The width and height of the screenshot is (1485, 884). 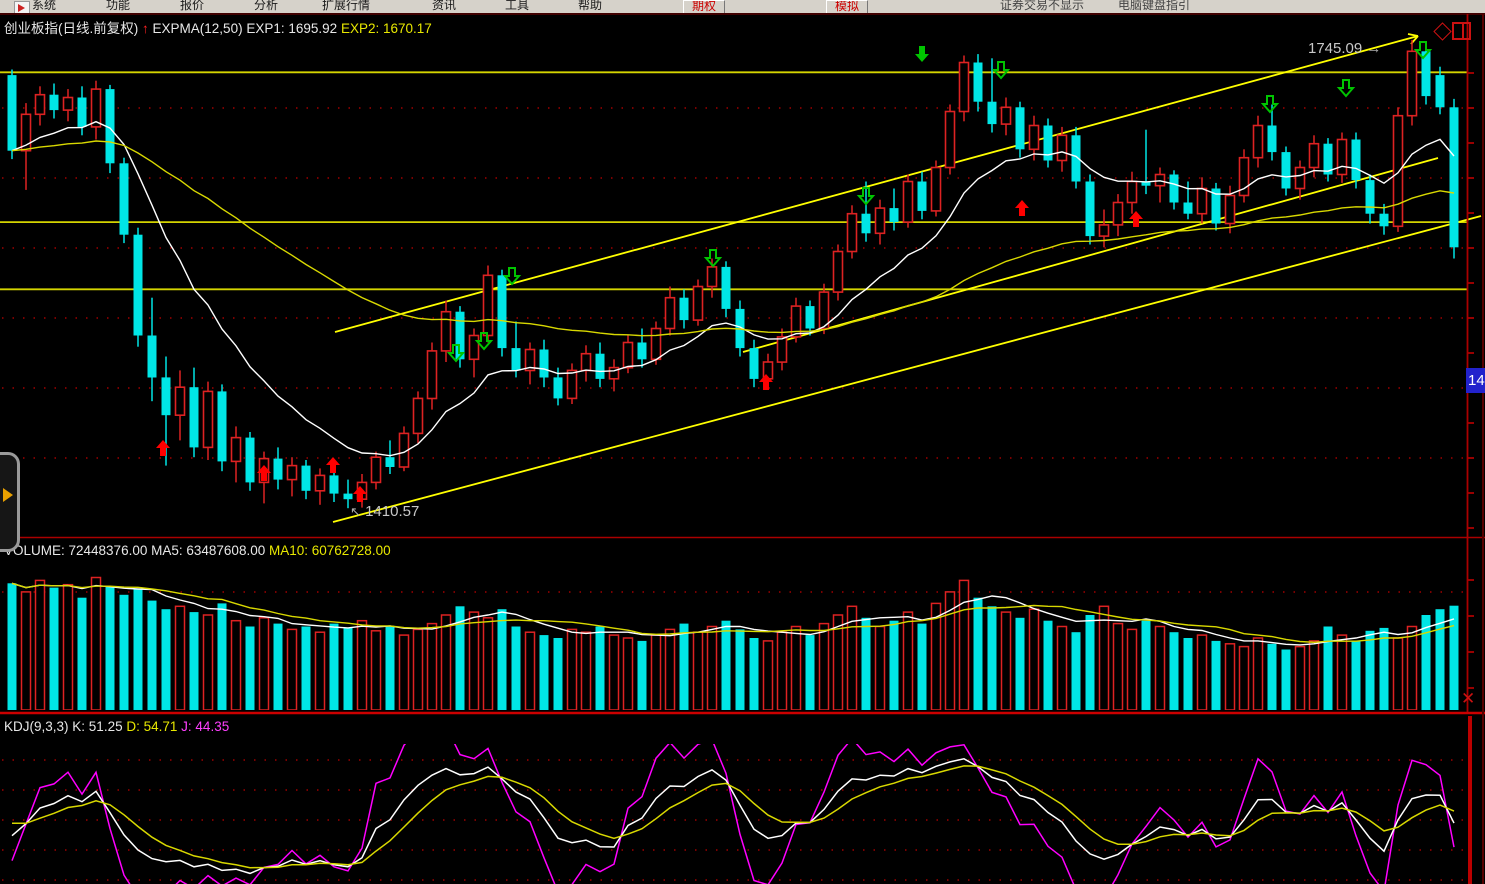 What do you see at coordinates (118, 6) in the screenshot?
I see `menu-item-2: 功能` at bounding box center [118, 6].